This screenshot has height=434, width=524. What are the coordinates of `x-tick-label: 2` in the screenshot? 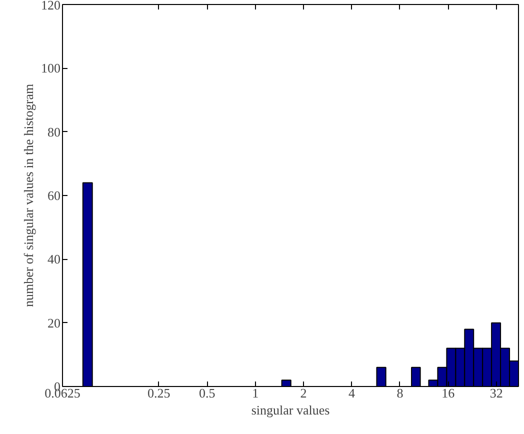 It's located at (303, 393).